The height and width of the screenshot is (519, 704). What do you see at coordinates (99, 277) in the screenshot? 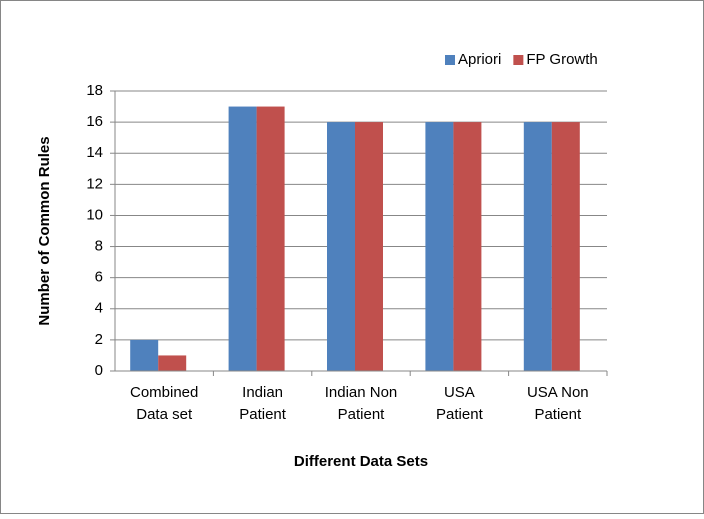
I see `y-tick-label: 6` at bounding box center [99, 277].